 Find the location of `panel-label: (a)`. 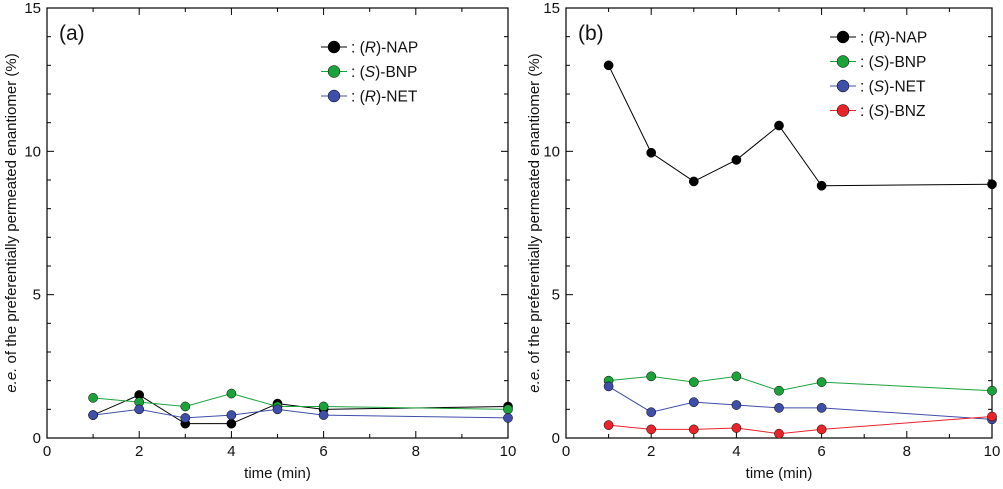

panel-label: (a) is located at coordinates (72, 33).